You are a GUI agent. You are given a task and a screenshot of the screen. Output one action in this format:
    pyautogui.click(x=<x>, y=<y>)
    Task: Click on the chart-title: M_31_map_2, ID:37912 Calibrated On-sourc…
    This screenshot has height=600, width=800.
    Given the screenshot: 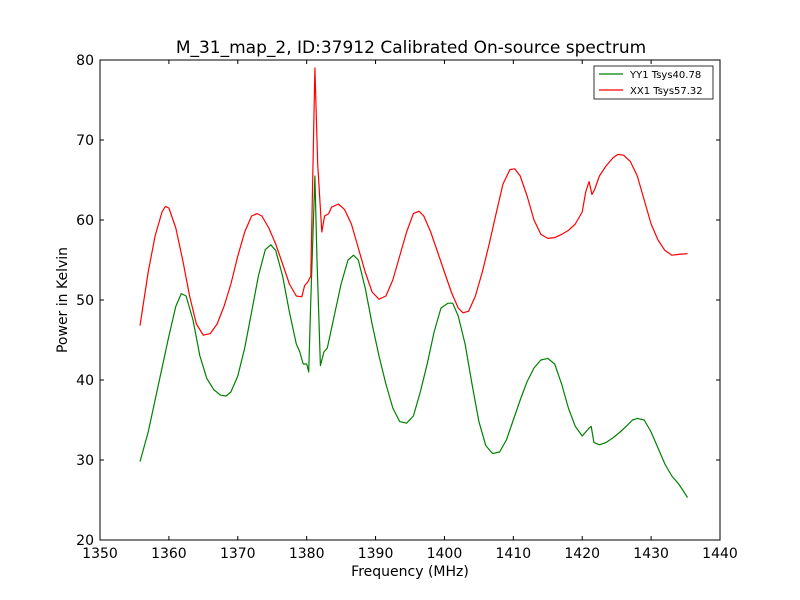 What is the action you would take?
    pyautogui.click(x=411, y=48)
    